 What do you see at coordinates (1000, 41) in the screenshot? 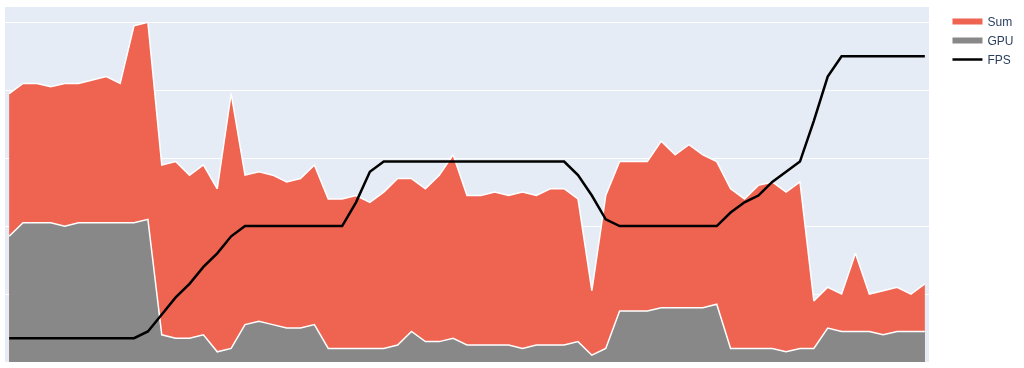
I see `legend-label: GPU` at bounding box center [1000, 41].